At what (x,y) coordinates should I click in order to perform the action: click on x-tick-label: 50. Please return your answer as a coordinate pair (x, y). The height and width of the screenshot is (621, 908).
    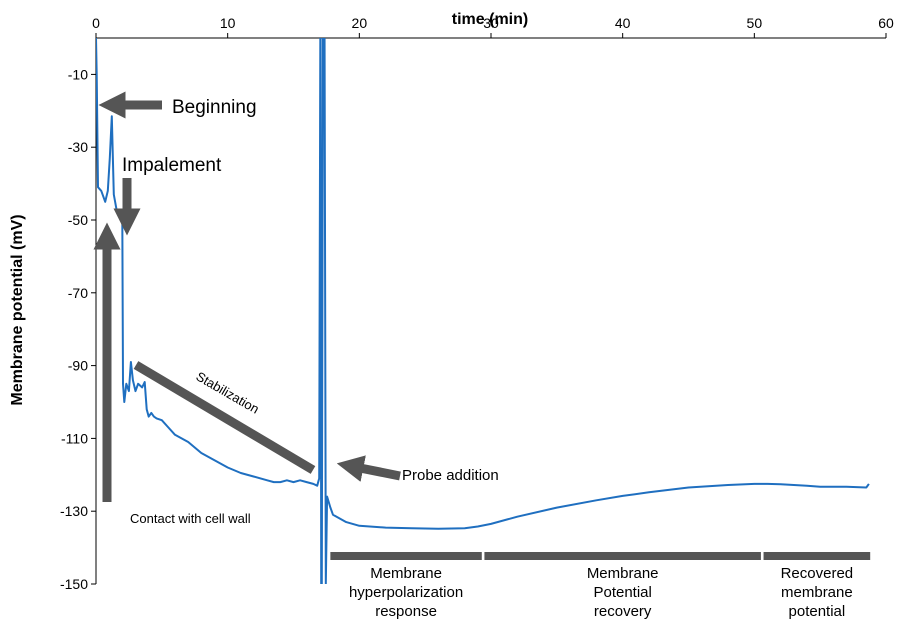
    Looking at the image, I should click on (755, 23).